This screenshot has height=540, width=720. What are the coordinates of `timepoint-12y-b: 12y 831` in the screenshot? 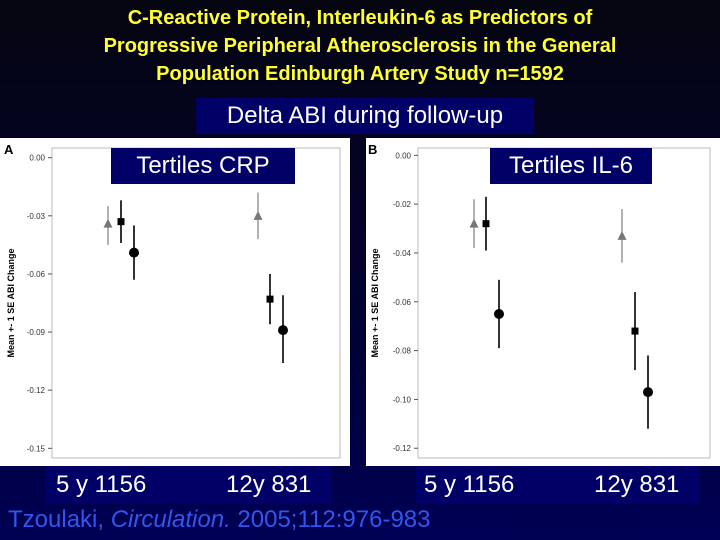 It's located at (637, 484).